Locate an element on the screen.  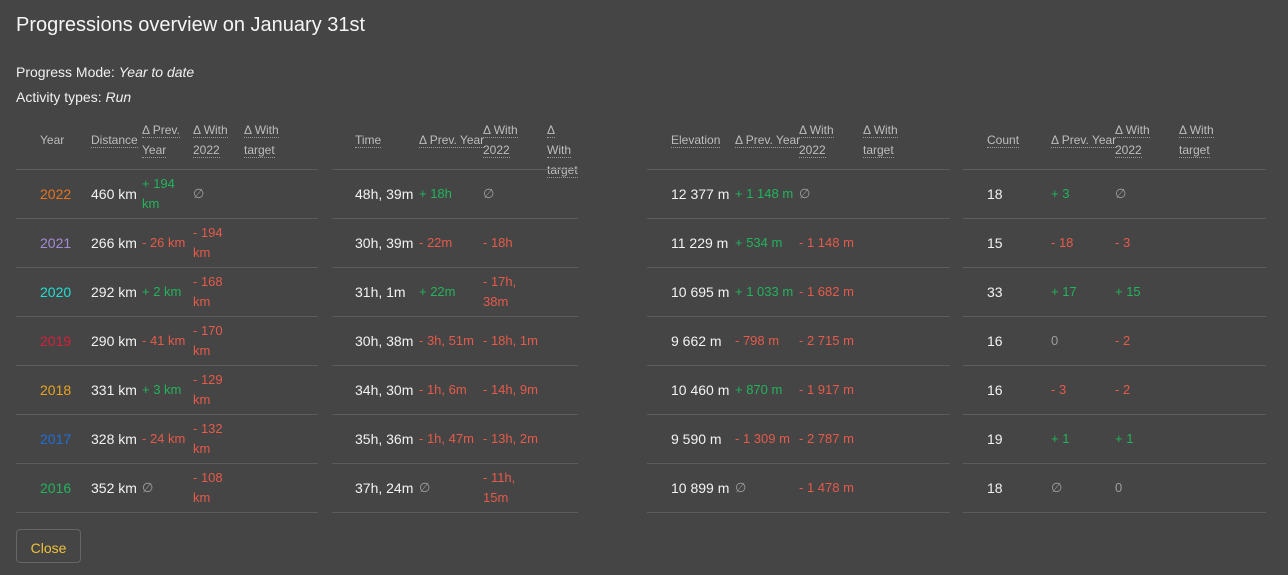
count-delta-with-2022: - 2 is located at coordinates (1123, 340).